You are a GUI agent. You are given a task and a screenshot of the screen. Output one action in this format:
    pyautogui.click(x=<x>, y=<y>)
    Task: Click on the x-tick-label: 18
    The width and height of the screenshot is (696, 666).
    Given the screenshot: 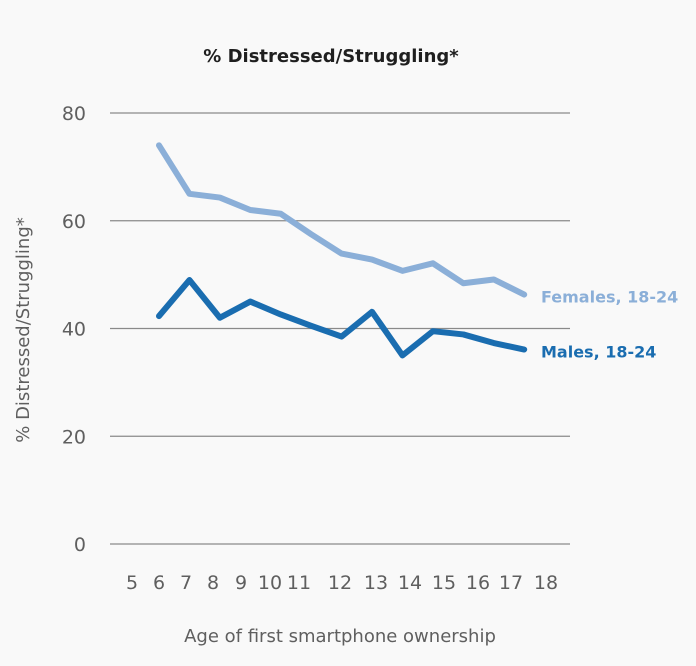 What is the action you would take?
    pyautogui.click(x=546, y=583)
    